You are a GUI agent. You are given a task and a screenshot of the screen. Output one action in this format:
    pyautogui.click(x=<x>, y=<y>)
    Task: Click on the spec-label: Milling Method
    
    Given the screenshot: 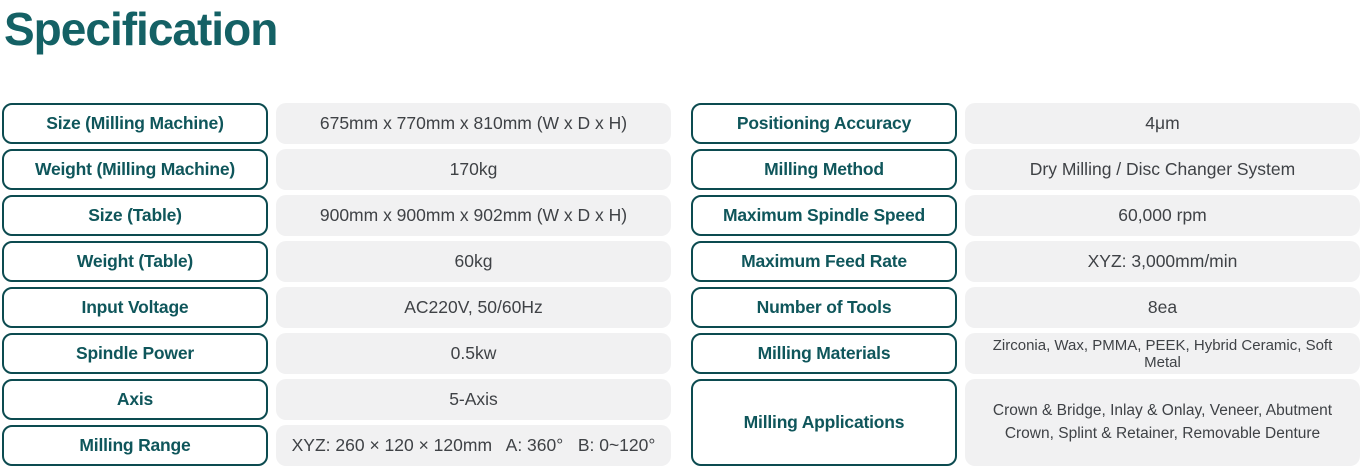 What is the action you would take?
    pyautogui.click(x=824, y=169)
    